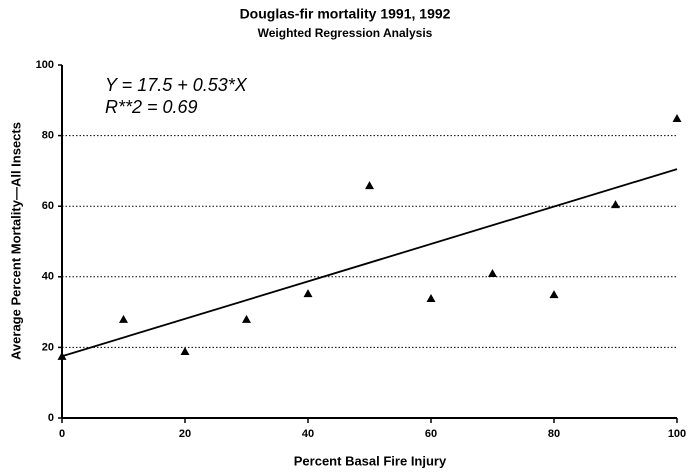  I want to click on x-tick-label: 0, so click(62, 434).